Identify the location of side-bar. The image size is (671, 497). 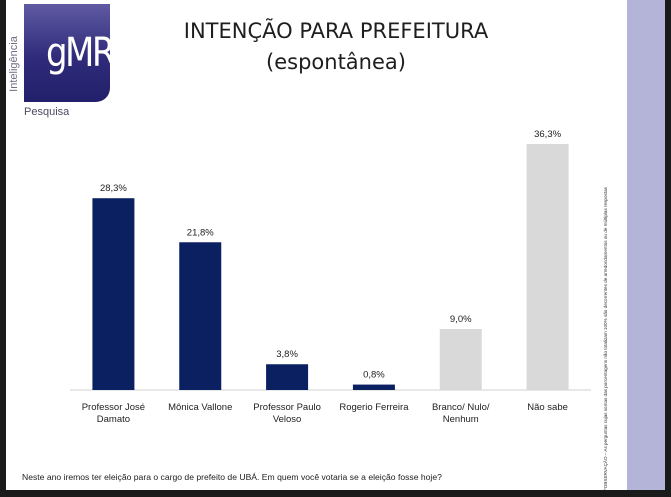
(646, 245).